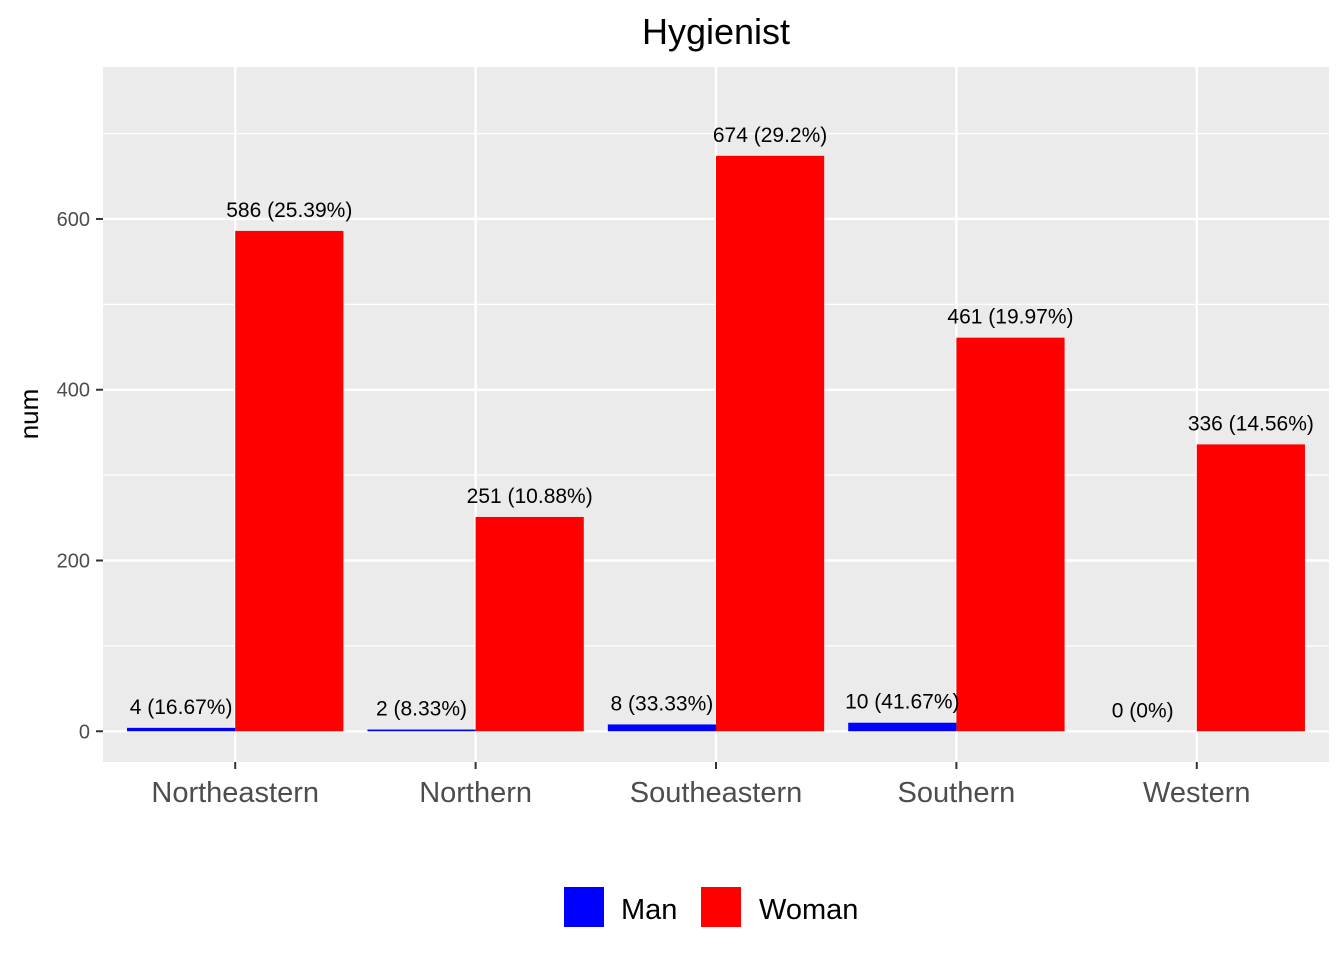 This screenshot has width=1344, height=960. Describe the element at coordinates (80, 476) in the screenshot. I see `y-axis: 0 200 400 600` at that location.